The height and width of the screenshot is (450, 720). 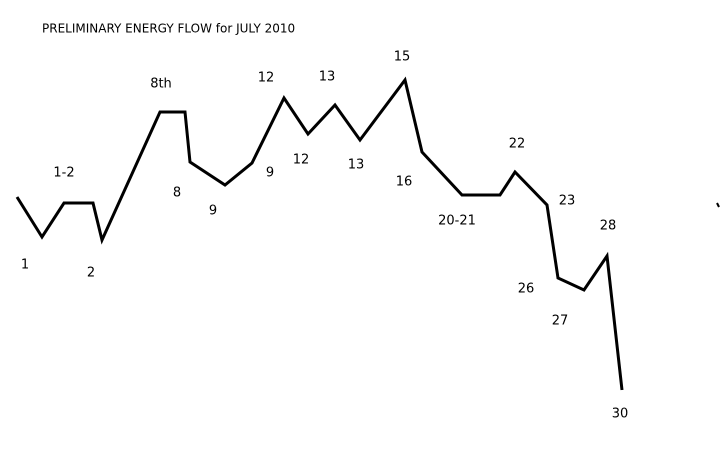 What do you see at coordinates (25, 265) in the screenshot?
I see `day-label: 1` at bounding box center [25, 265].